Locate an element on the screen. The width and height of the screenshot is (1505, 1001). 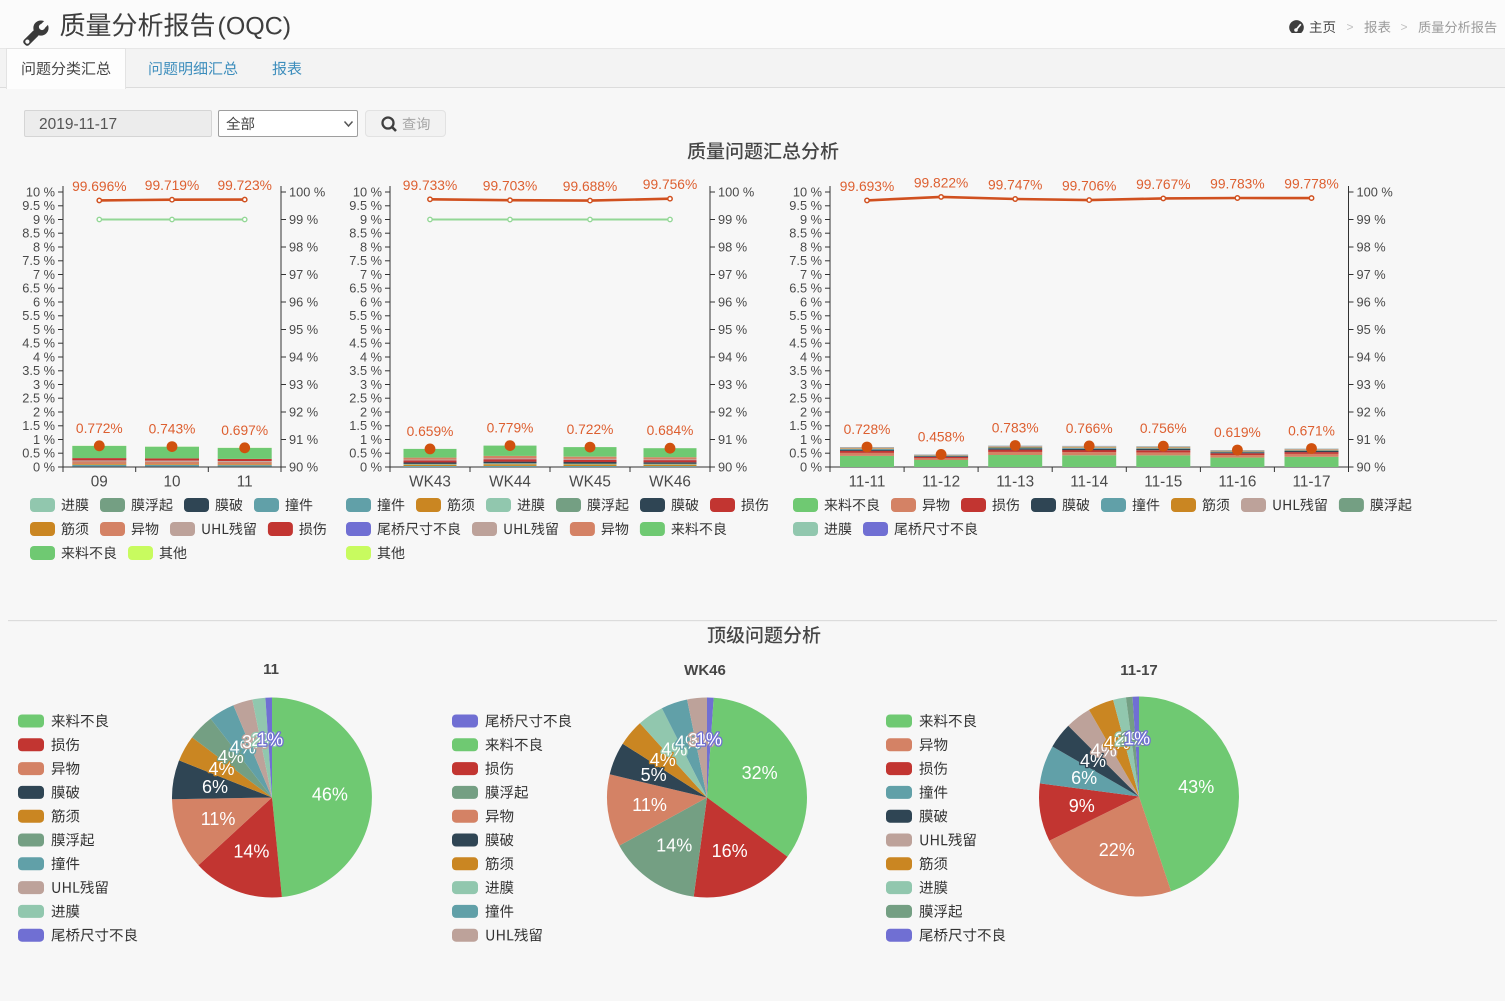
svg-text: 8 % is located at coordinates (44, 246).